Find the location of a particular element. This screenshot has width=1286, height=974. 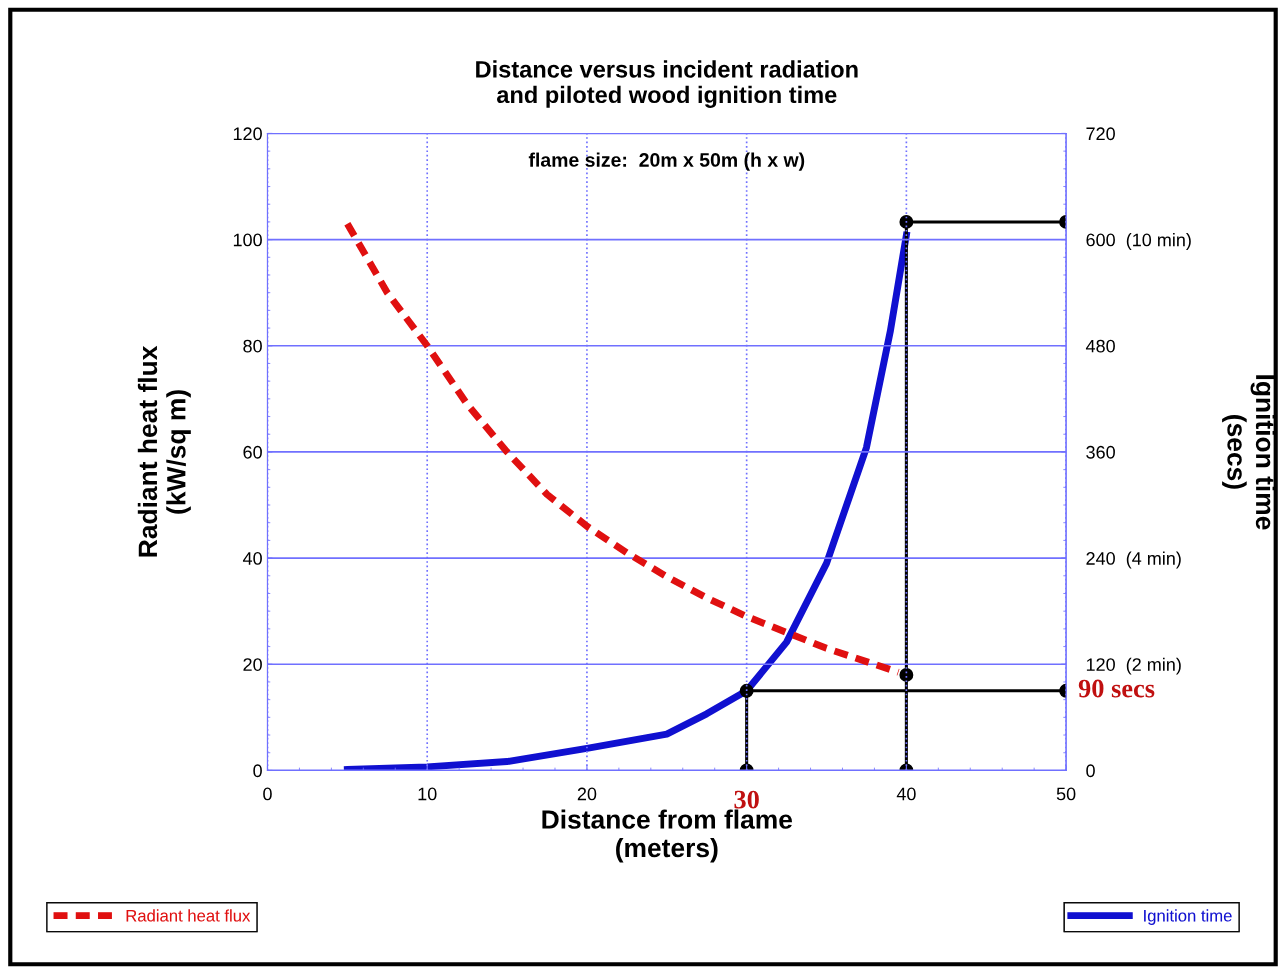

legend-label: Radiant heat flux is located at coordinates (188, 915).